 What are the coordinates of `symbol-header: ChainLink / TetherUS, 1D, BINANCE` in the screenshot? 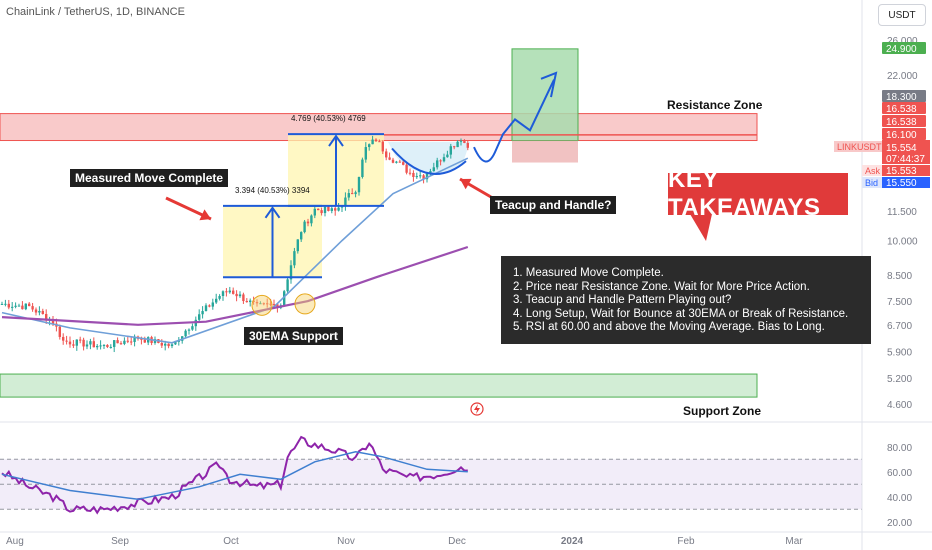 It's located at (95, 12).